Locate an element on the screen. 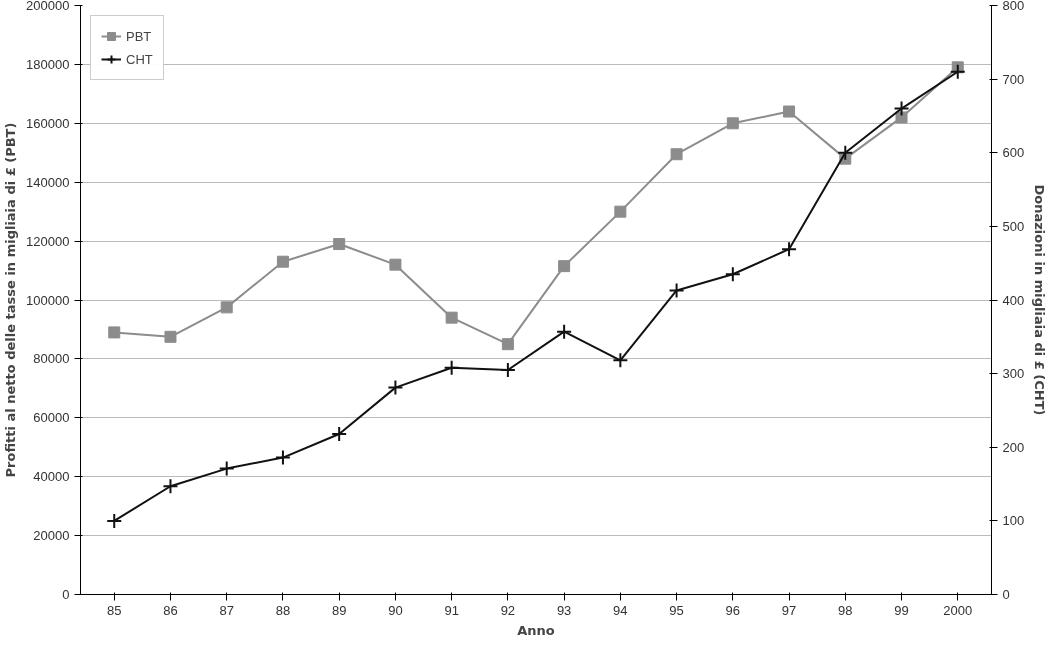 The height and width of the screenshot is (647, 1058). y2-tick-label: 400 is located at coordinates (1013, 300).